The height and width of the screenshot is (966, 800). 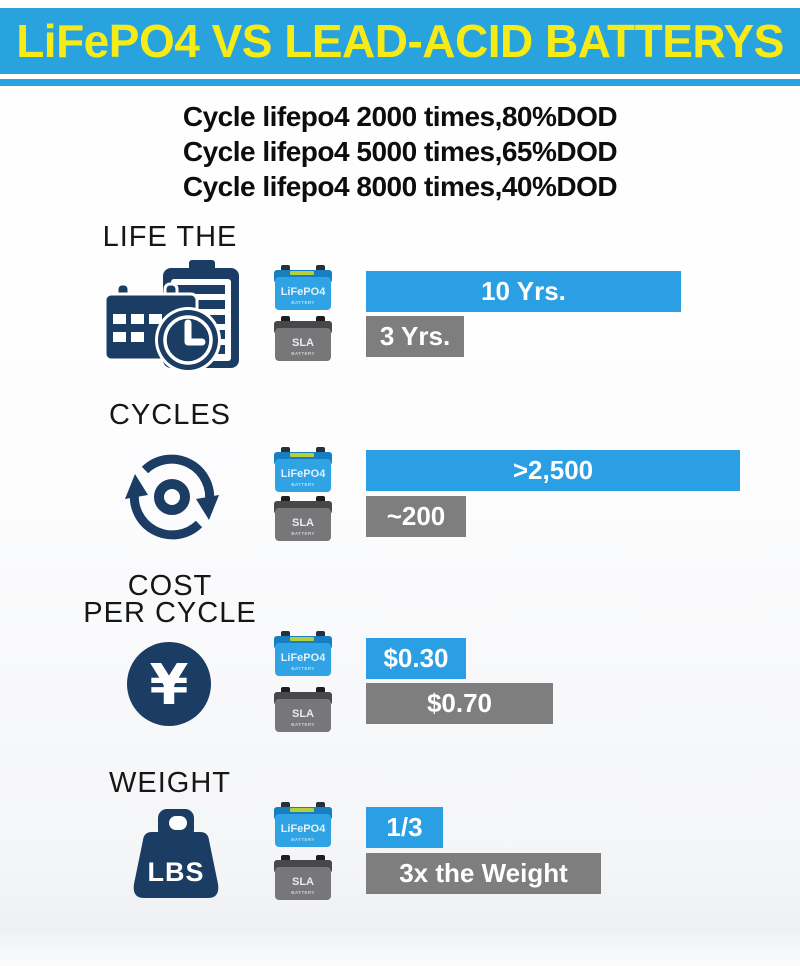 I want to click on intro-line-3: Cycle lifepo4 8000 times,40%DOD, so click(x=400, y=186).